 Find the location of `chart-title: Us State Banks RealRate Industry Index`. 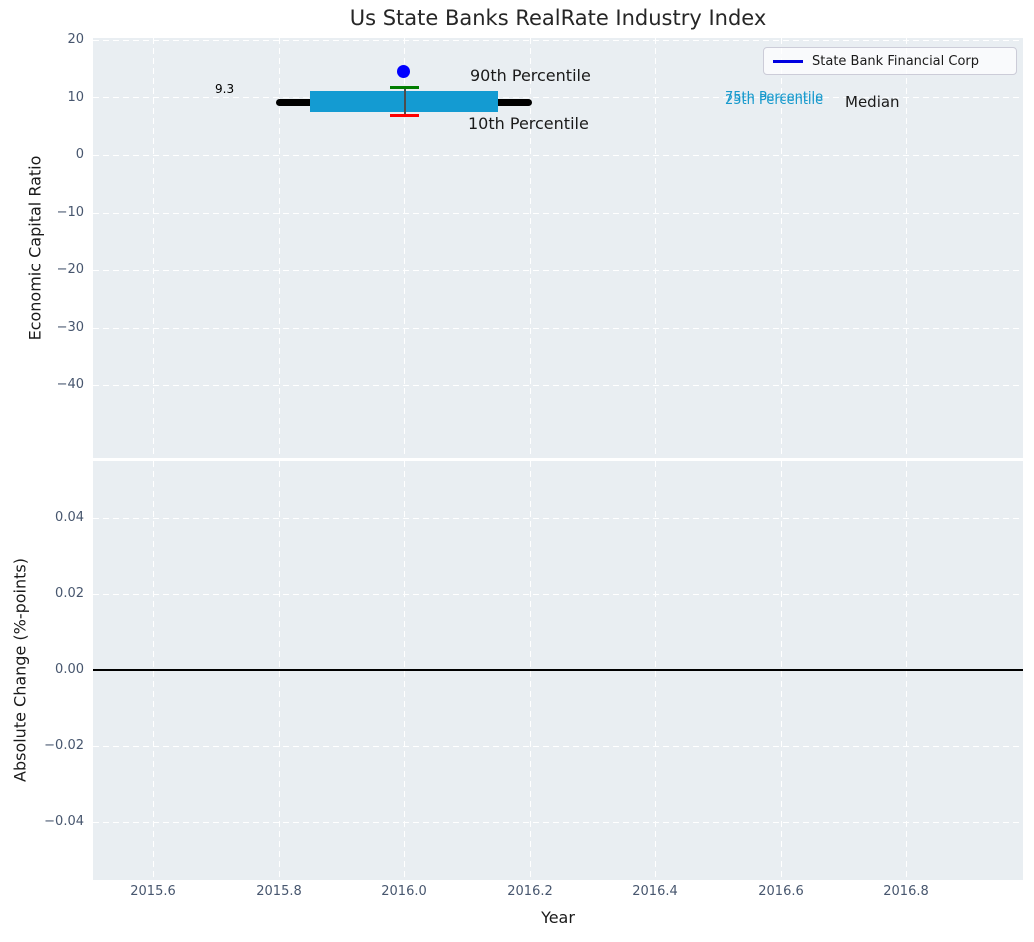

chart-title: Us State Banks RealRate Industry Index is located at coordinates (558, 18).